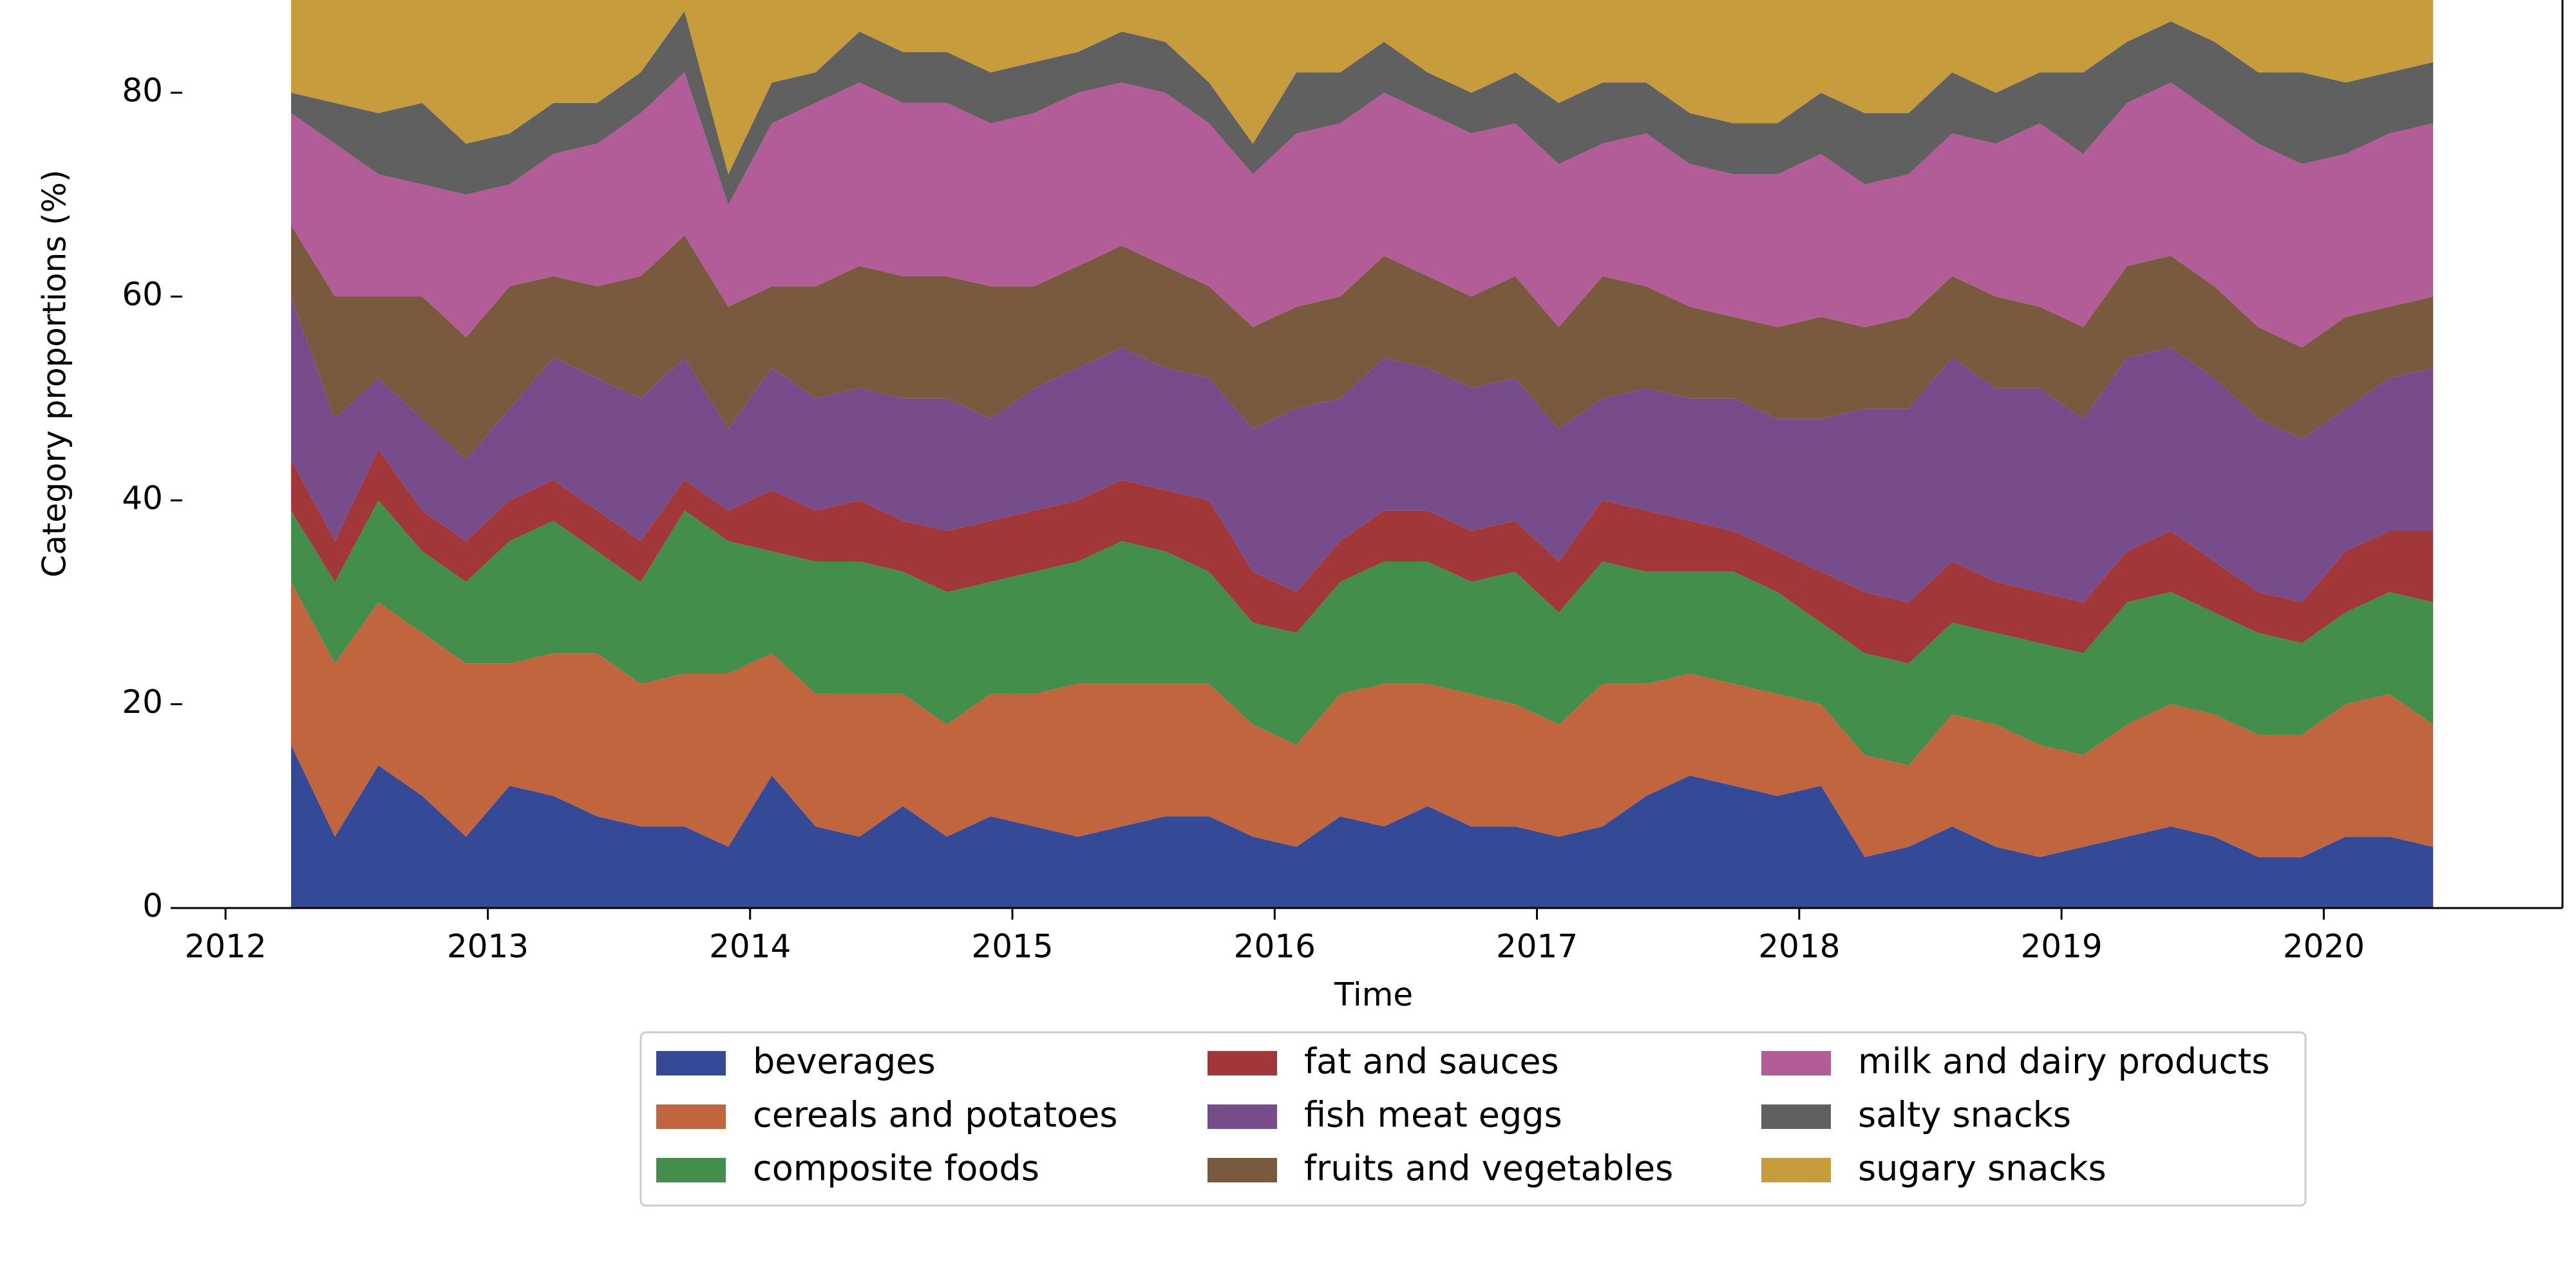  I want to click on y-tick-label: 60, so click(143, 294).